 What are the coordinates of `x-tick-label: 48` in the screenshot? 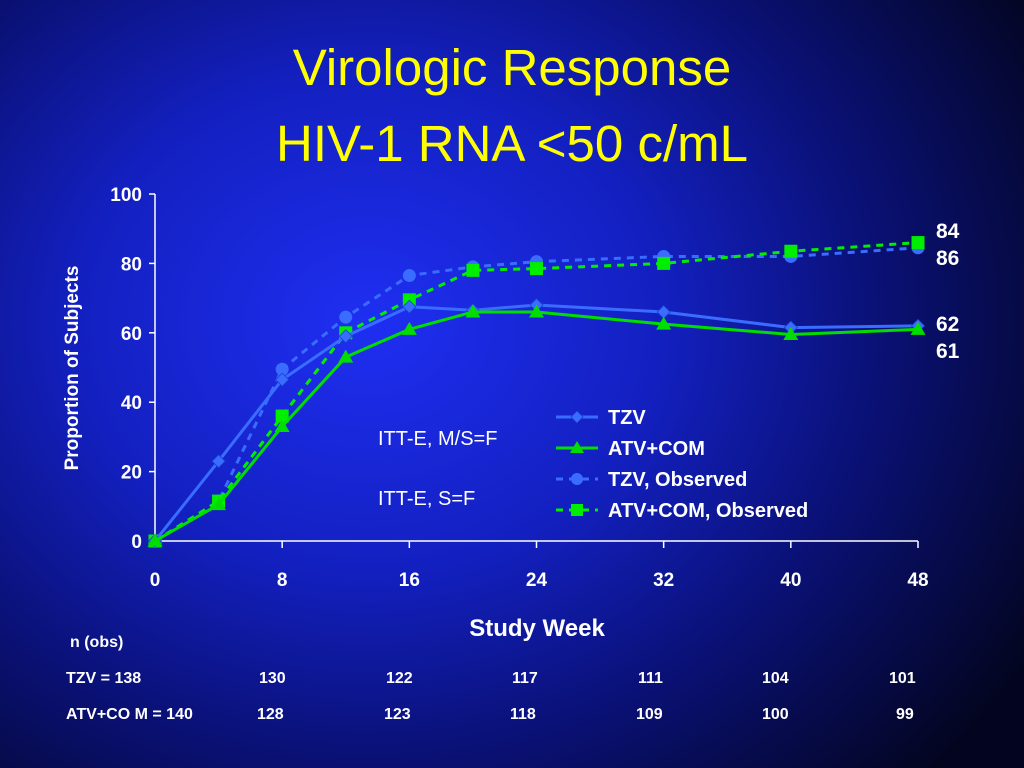 It's located at (917, 580).